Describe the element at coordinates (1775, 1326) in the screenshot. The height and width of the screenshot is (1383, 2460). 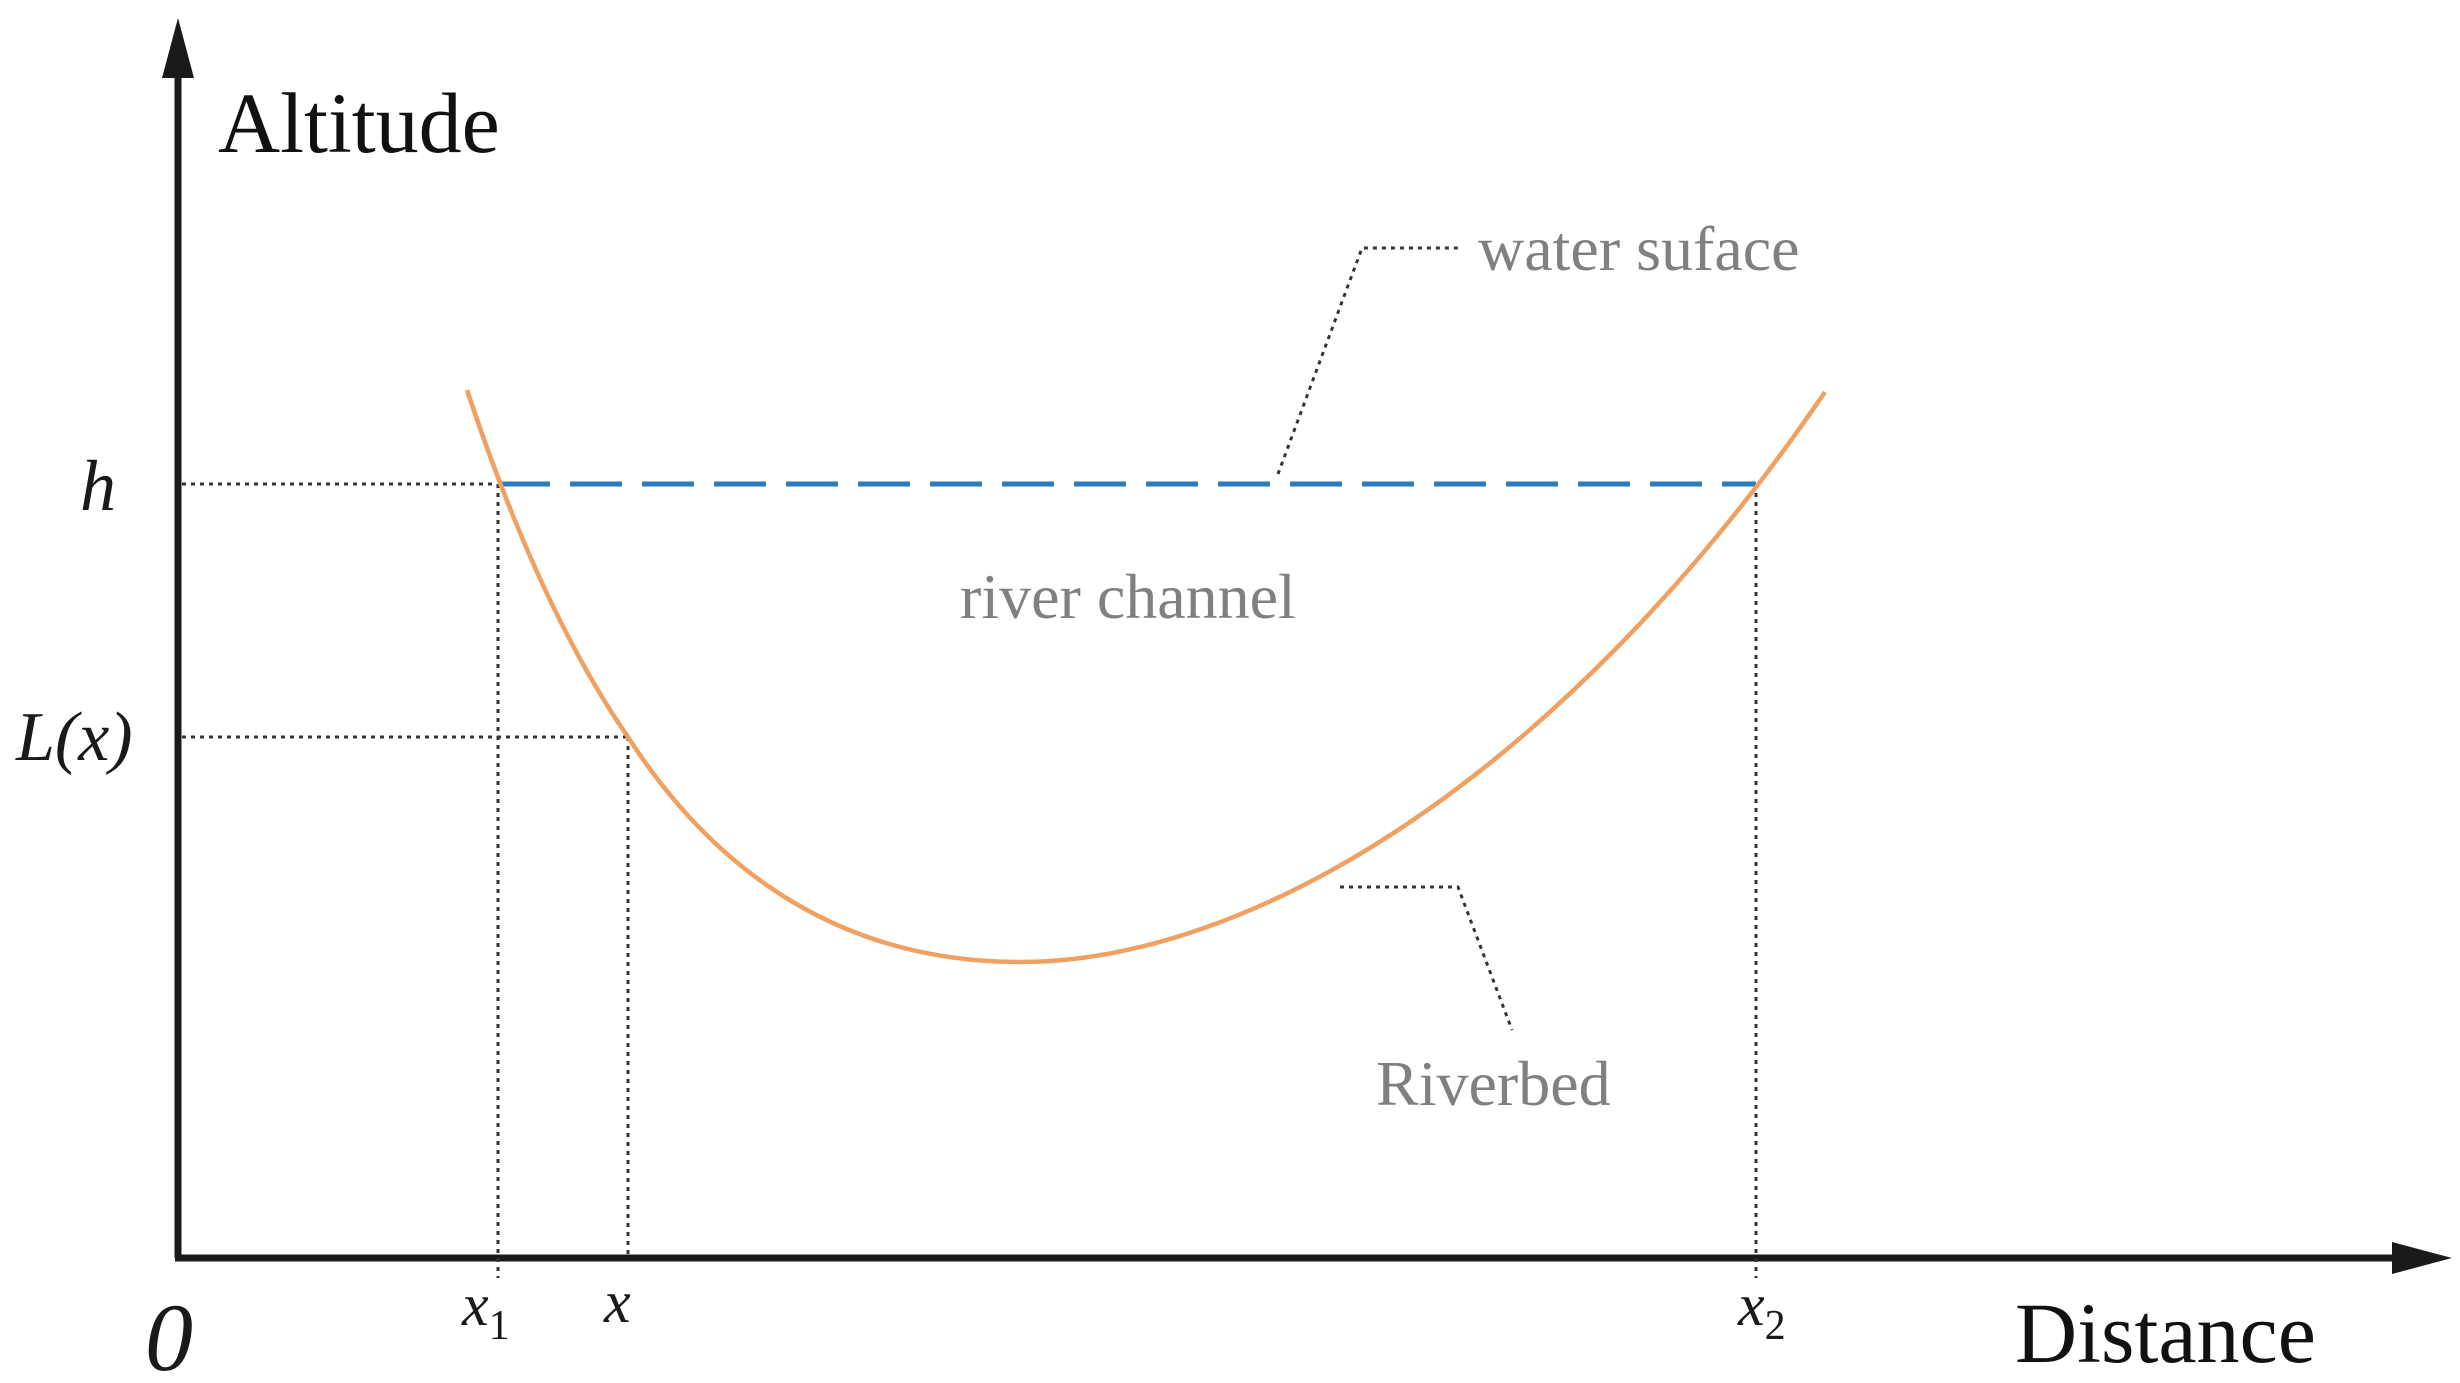
I see `x2-label-subscript: 2` at that location.